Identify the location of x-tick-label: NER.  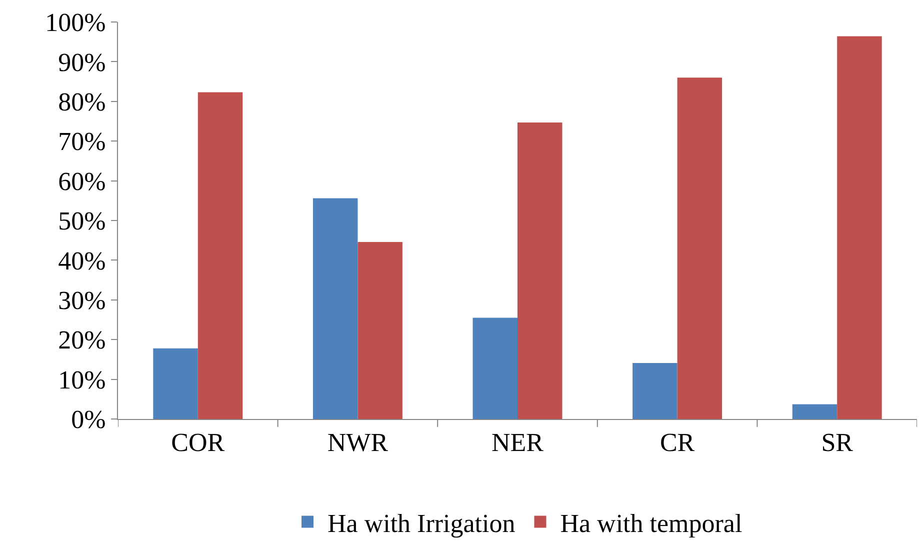
(518, 443).